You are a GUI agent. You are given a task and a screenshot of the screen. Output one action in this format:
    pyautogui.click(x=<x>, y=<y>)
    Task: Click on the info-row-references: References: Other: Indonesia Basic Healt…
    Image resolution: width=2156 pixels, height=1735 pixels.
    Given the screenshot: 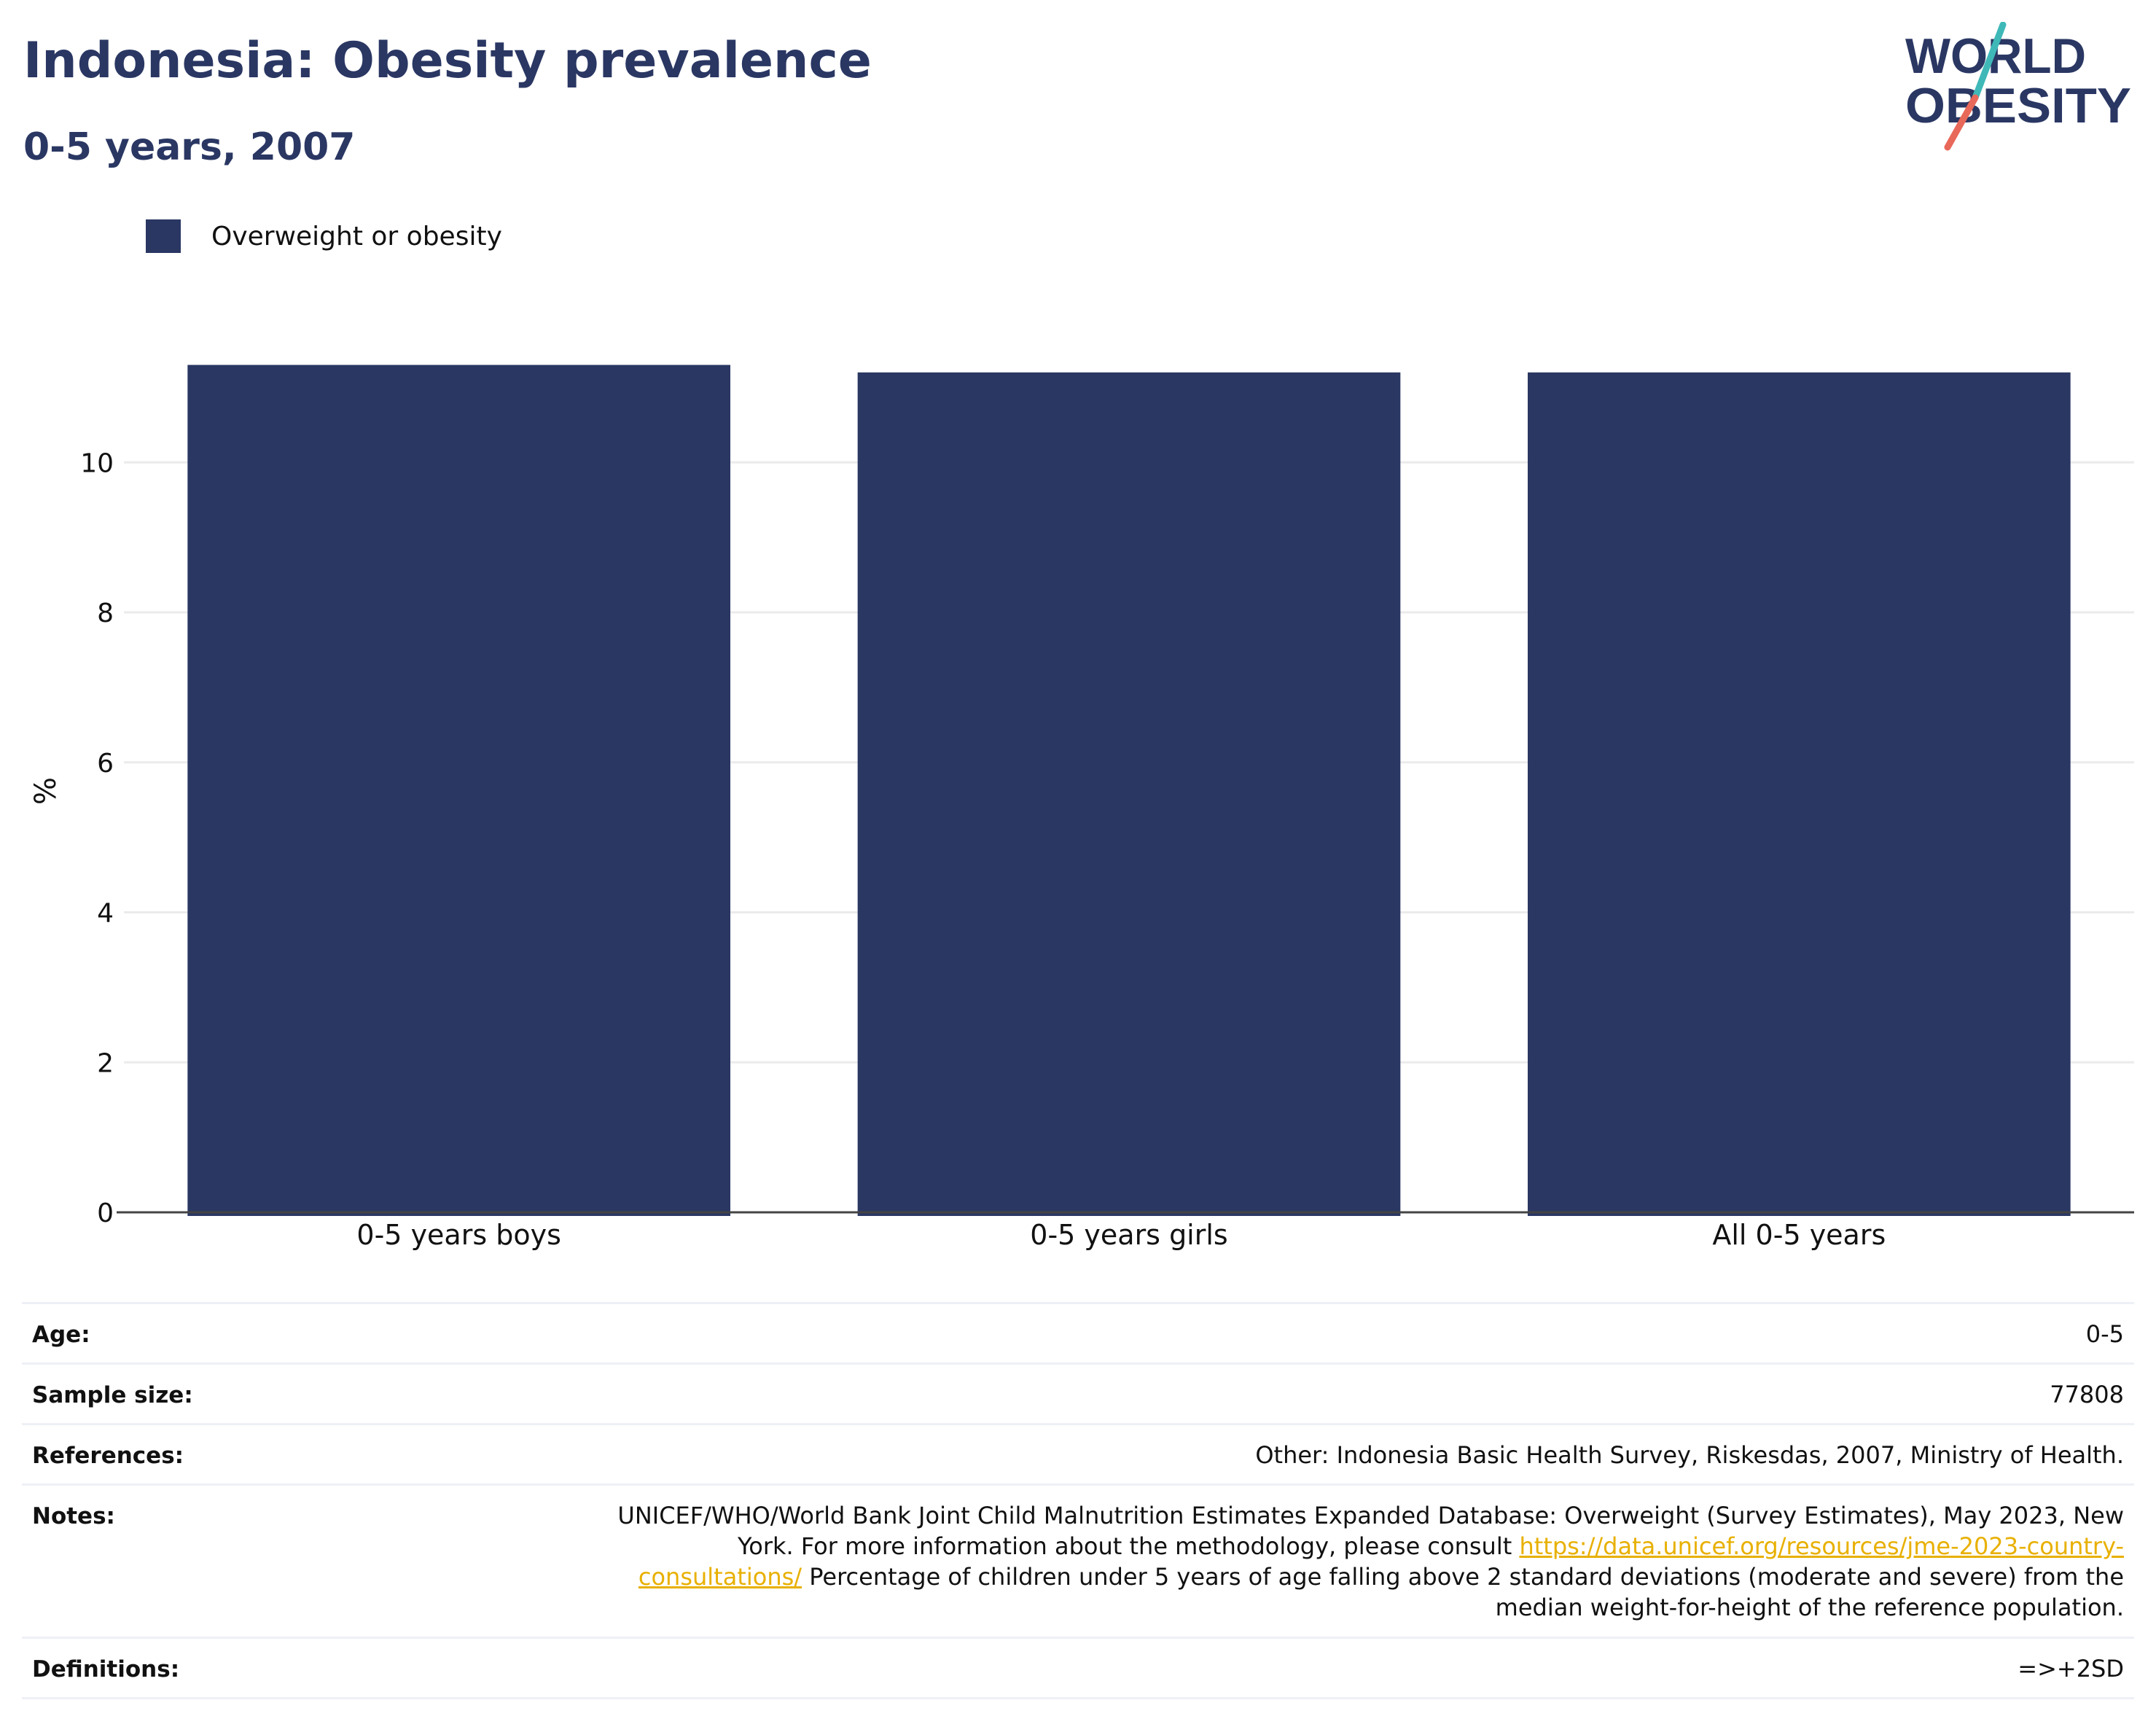 What is the action you would take?
    pyautogui.click(x=1078, y=1455)
    